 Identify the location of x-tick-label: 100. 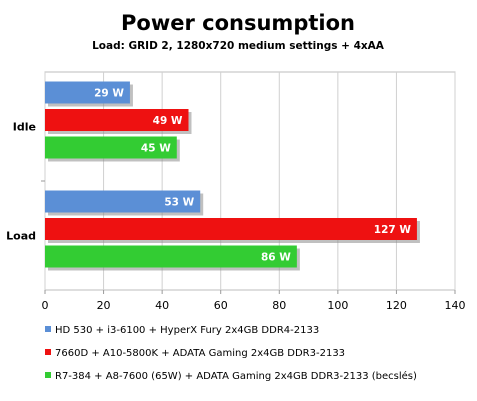
(337, 305).